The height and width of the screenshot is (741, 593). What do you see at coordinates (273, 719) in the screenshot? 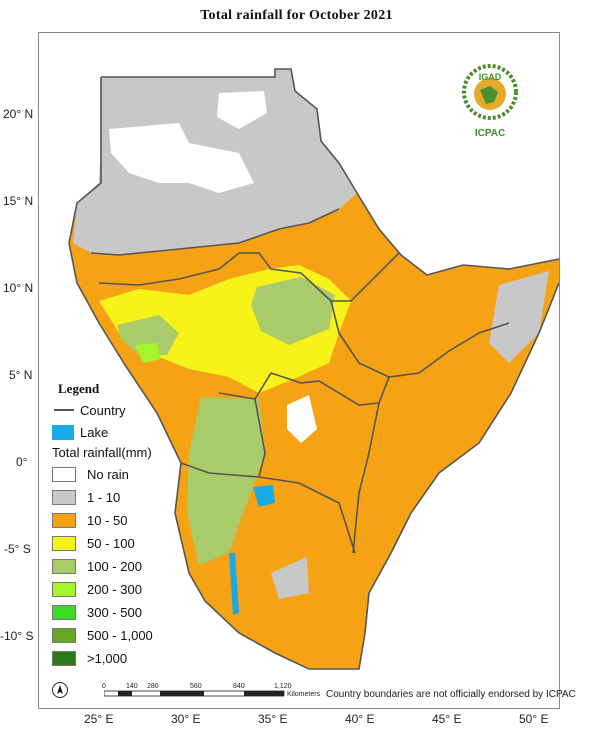
I see `x-label: 35° E` at bounding box center [273, 719].